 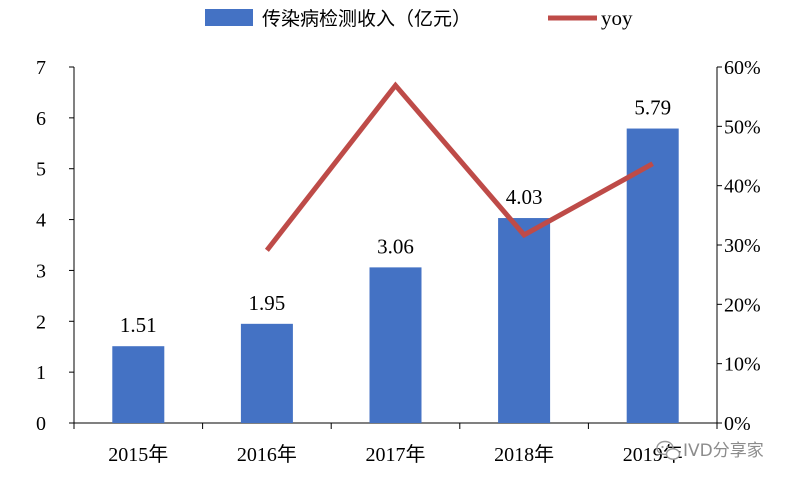 I want to click on y-left-tick-label: 6, so click(x=41, y=119).